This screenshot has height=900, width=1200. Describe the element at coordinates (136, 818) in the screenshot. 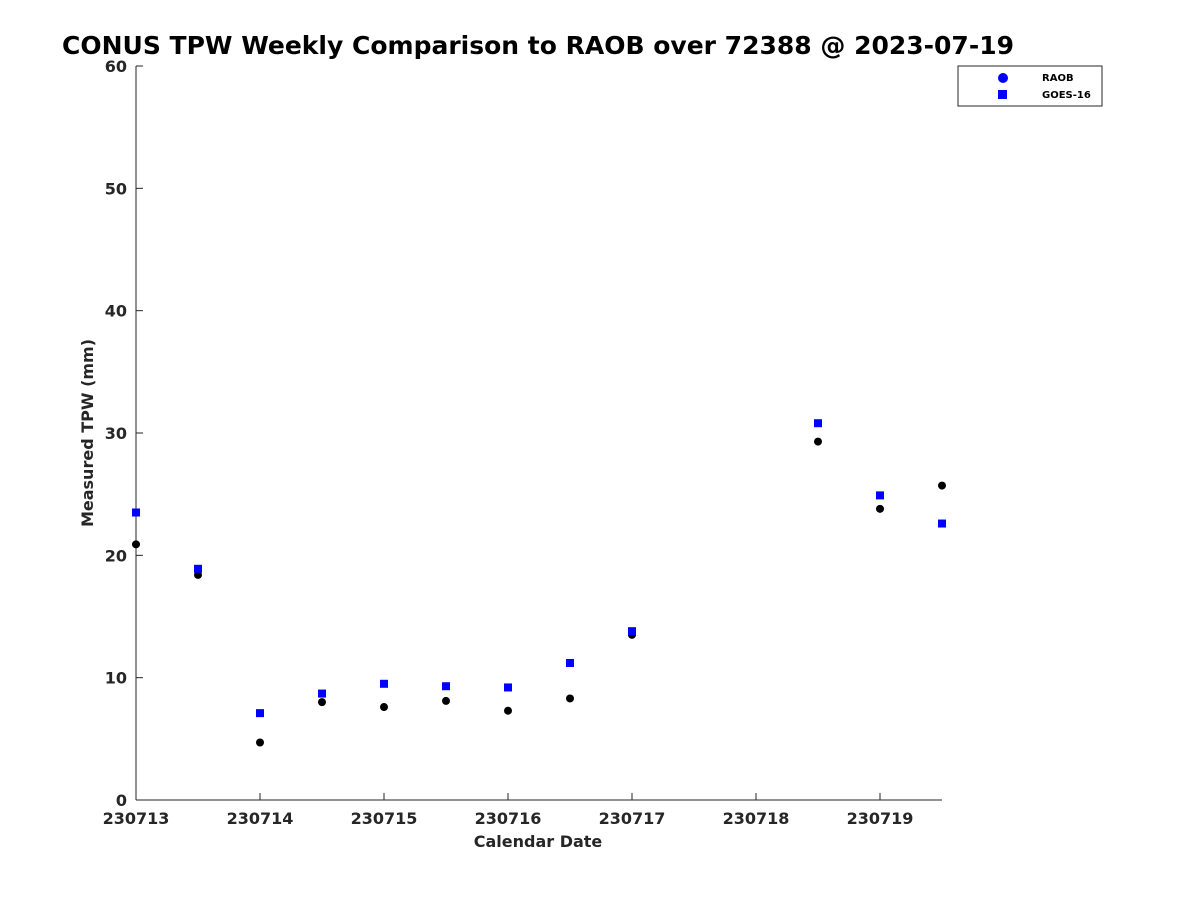

I see `x-tick-label: 230713` at that location.